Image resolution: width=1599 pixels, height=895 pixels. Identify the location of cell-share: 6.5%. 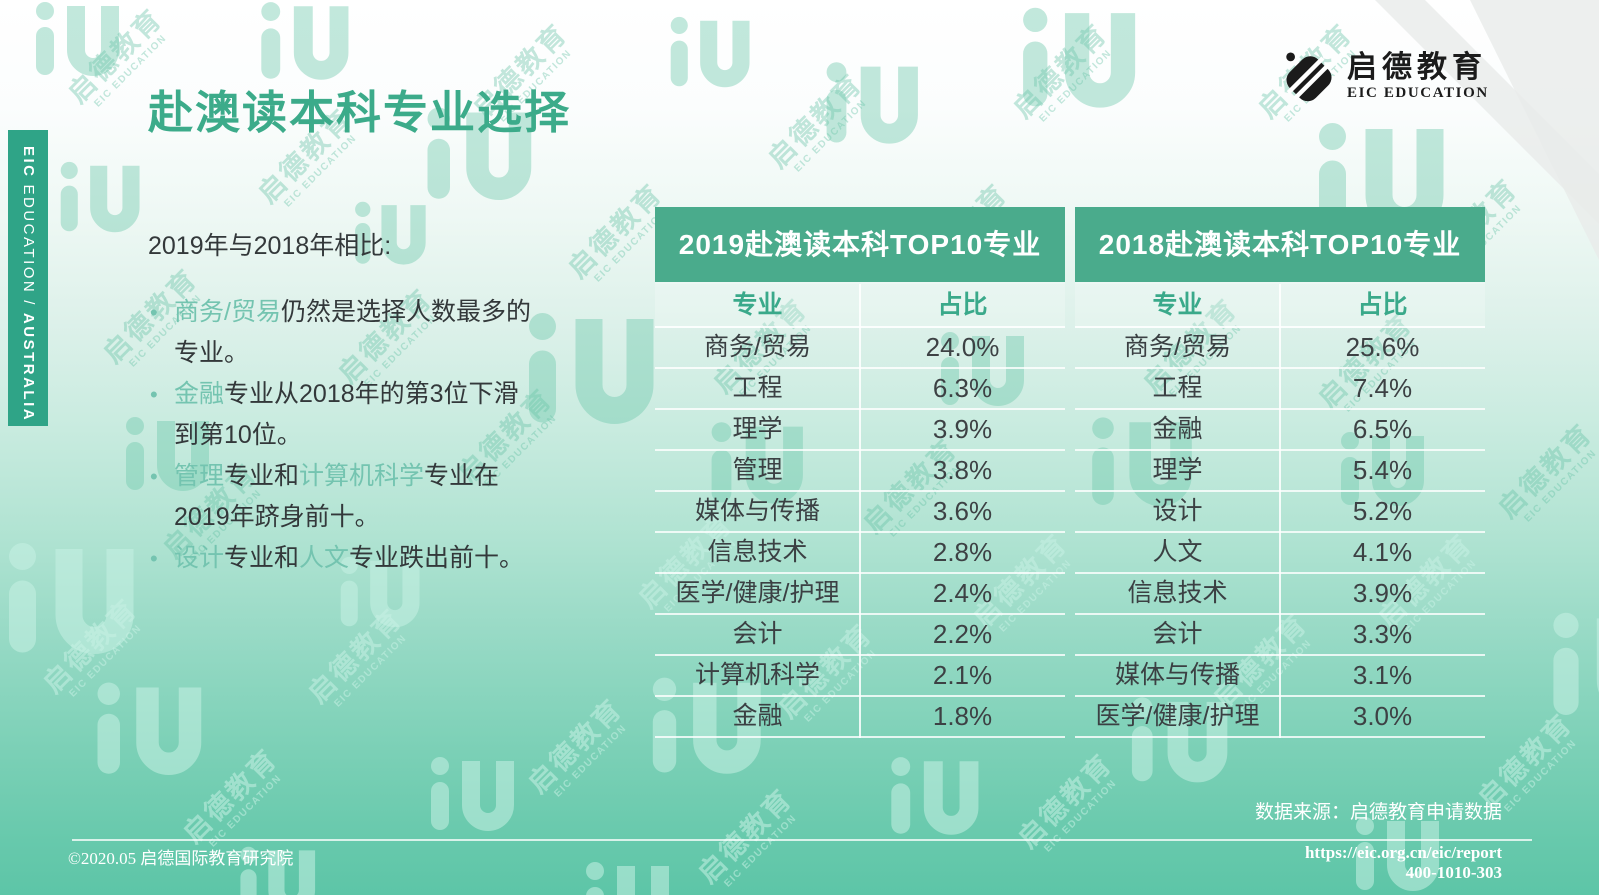
(1382, 429).